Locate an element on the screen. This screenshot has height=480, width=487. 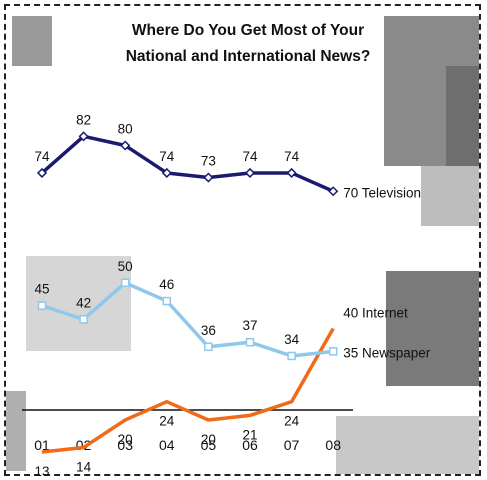
series-end-label: 40 Internet is located at coordinates (375, 313).